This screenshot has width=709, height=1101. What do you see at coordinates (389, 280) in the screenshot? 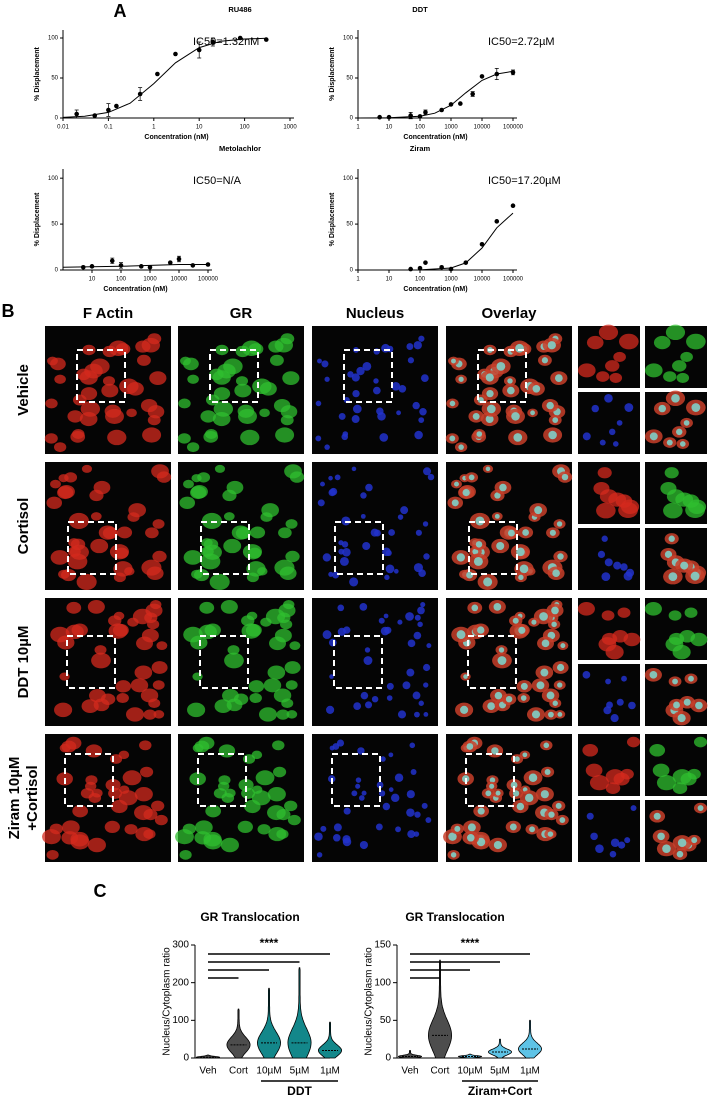
I see `x-tick-label: 10` at bounding box center [389, 280].